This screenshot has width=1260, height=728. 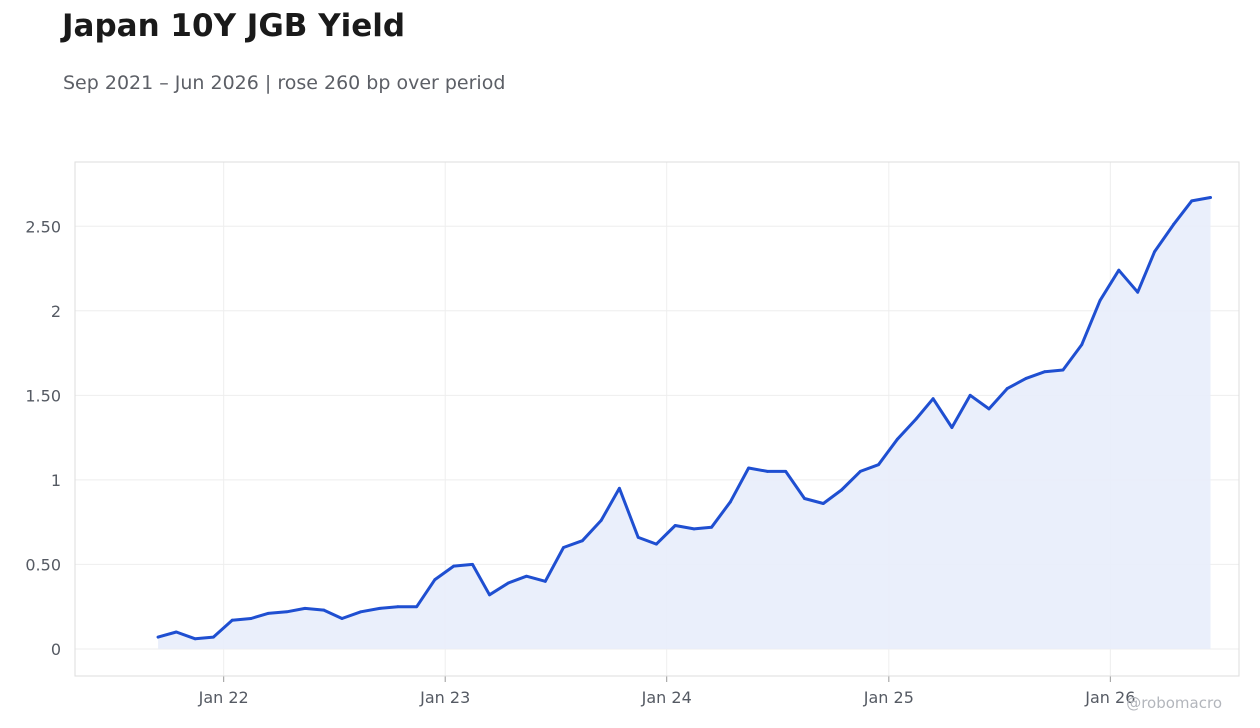 I want to click on y-tick-label: 1, so click(x=56, y=480).